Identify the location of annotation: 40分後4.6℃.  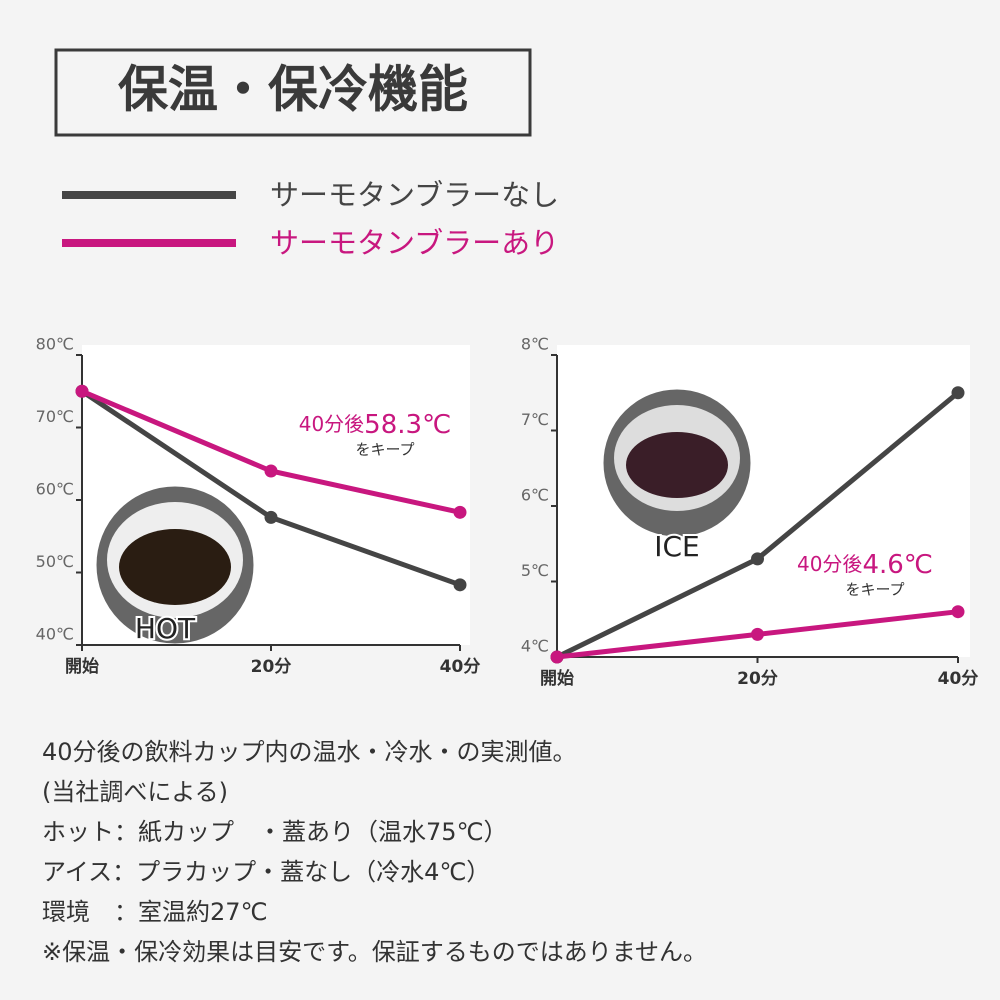
(865, 565).